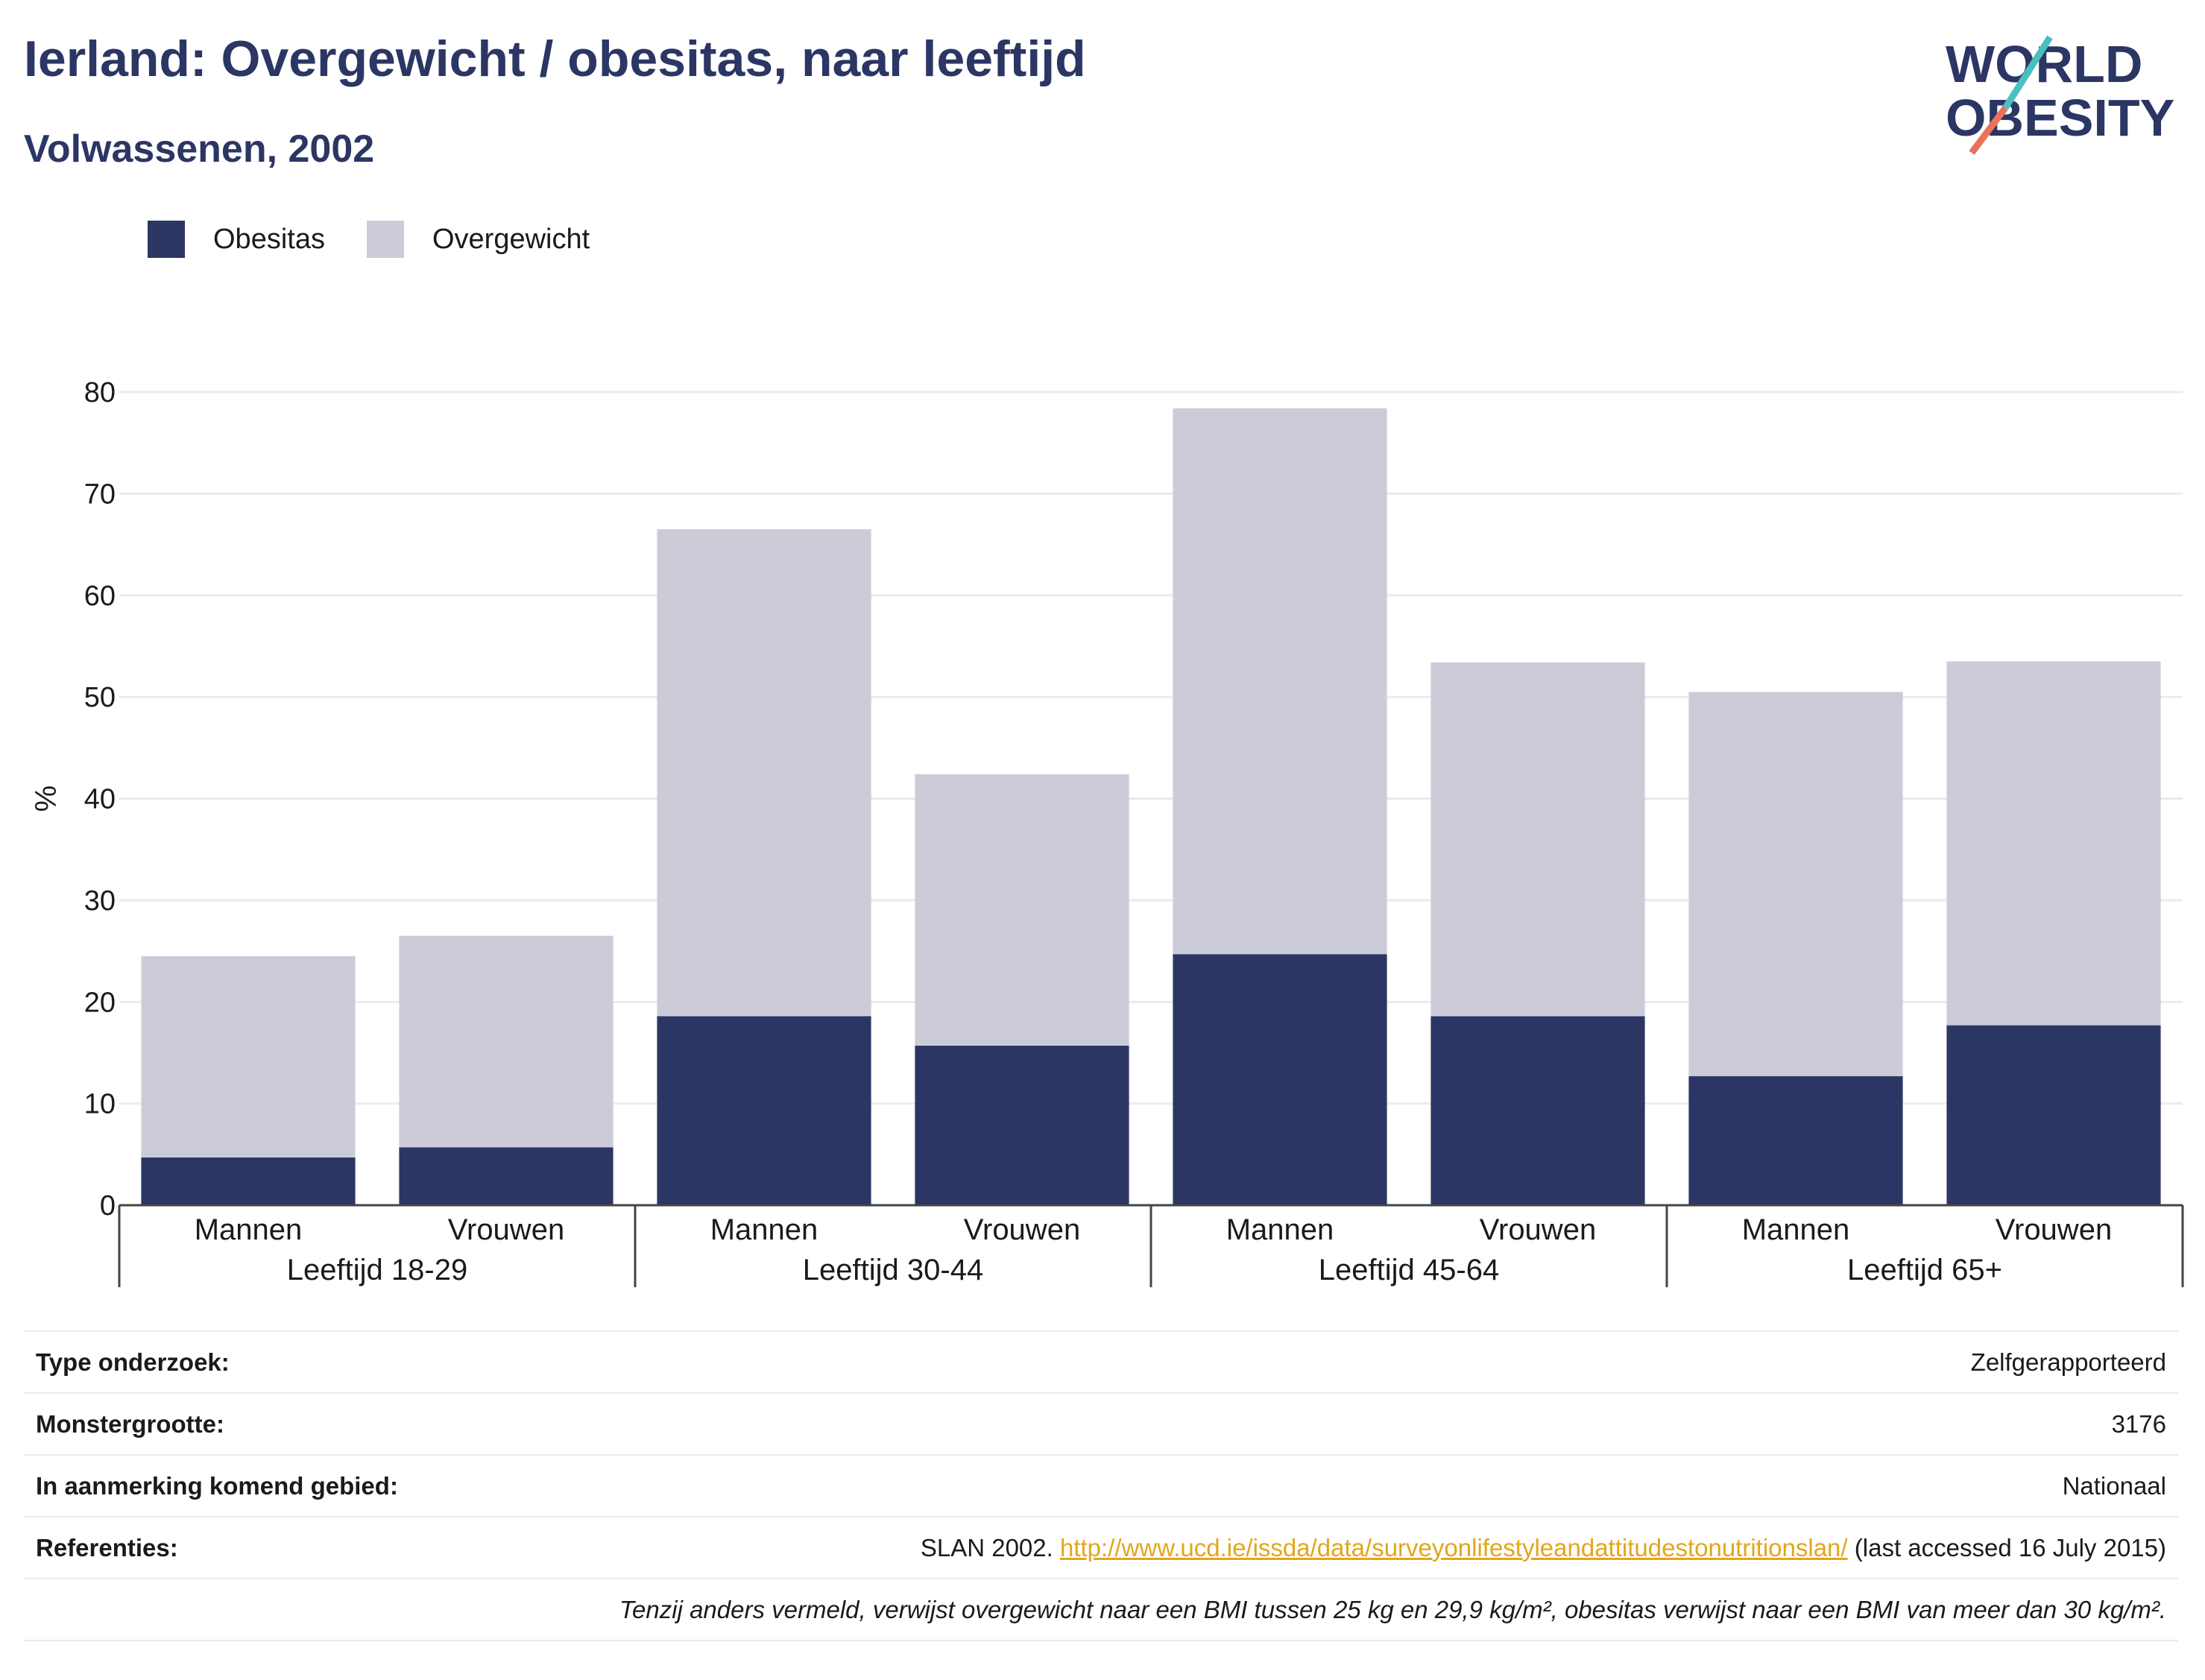 Image resolution: width=2205 pixels, height=1680 pixels. Describe the element at coordinates (166, 239) in the screenshot. I see `legend-swatch-obesitas` at that location.